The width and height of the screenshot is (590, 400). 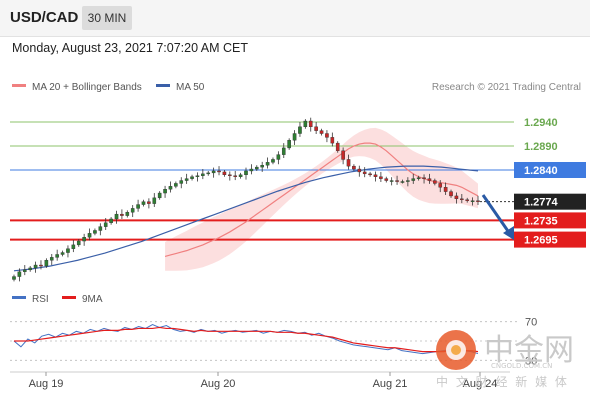 I want to click on rsi-level-label-30: 30, so click(x=531, y=361).